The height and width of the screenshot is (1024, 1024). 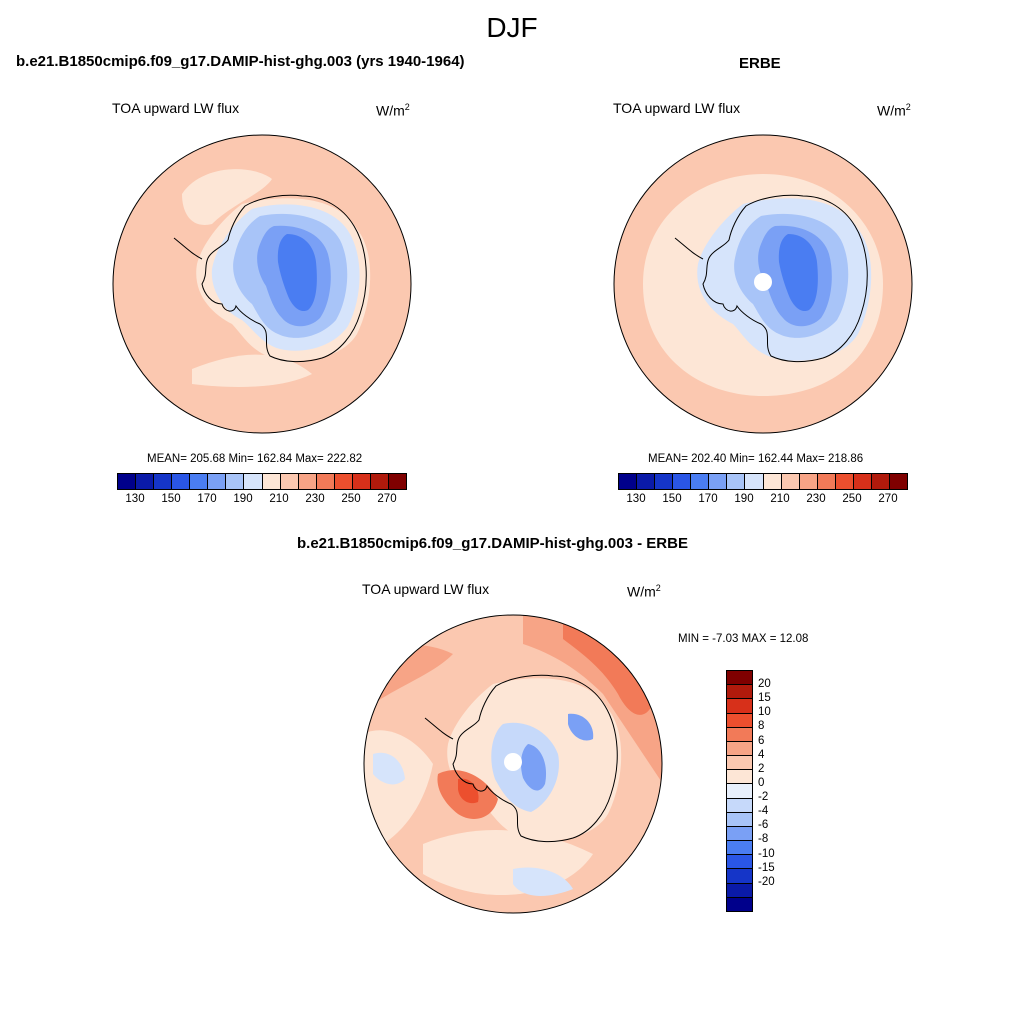 What do you see at coordinates (761, 754) in the screenshot?
I see `colorbar-tick-label: 4` at bounding box center [761, 754].